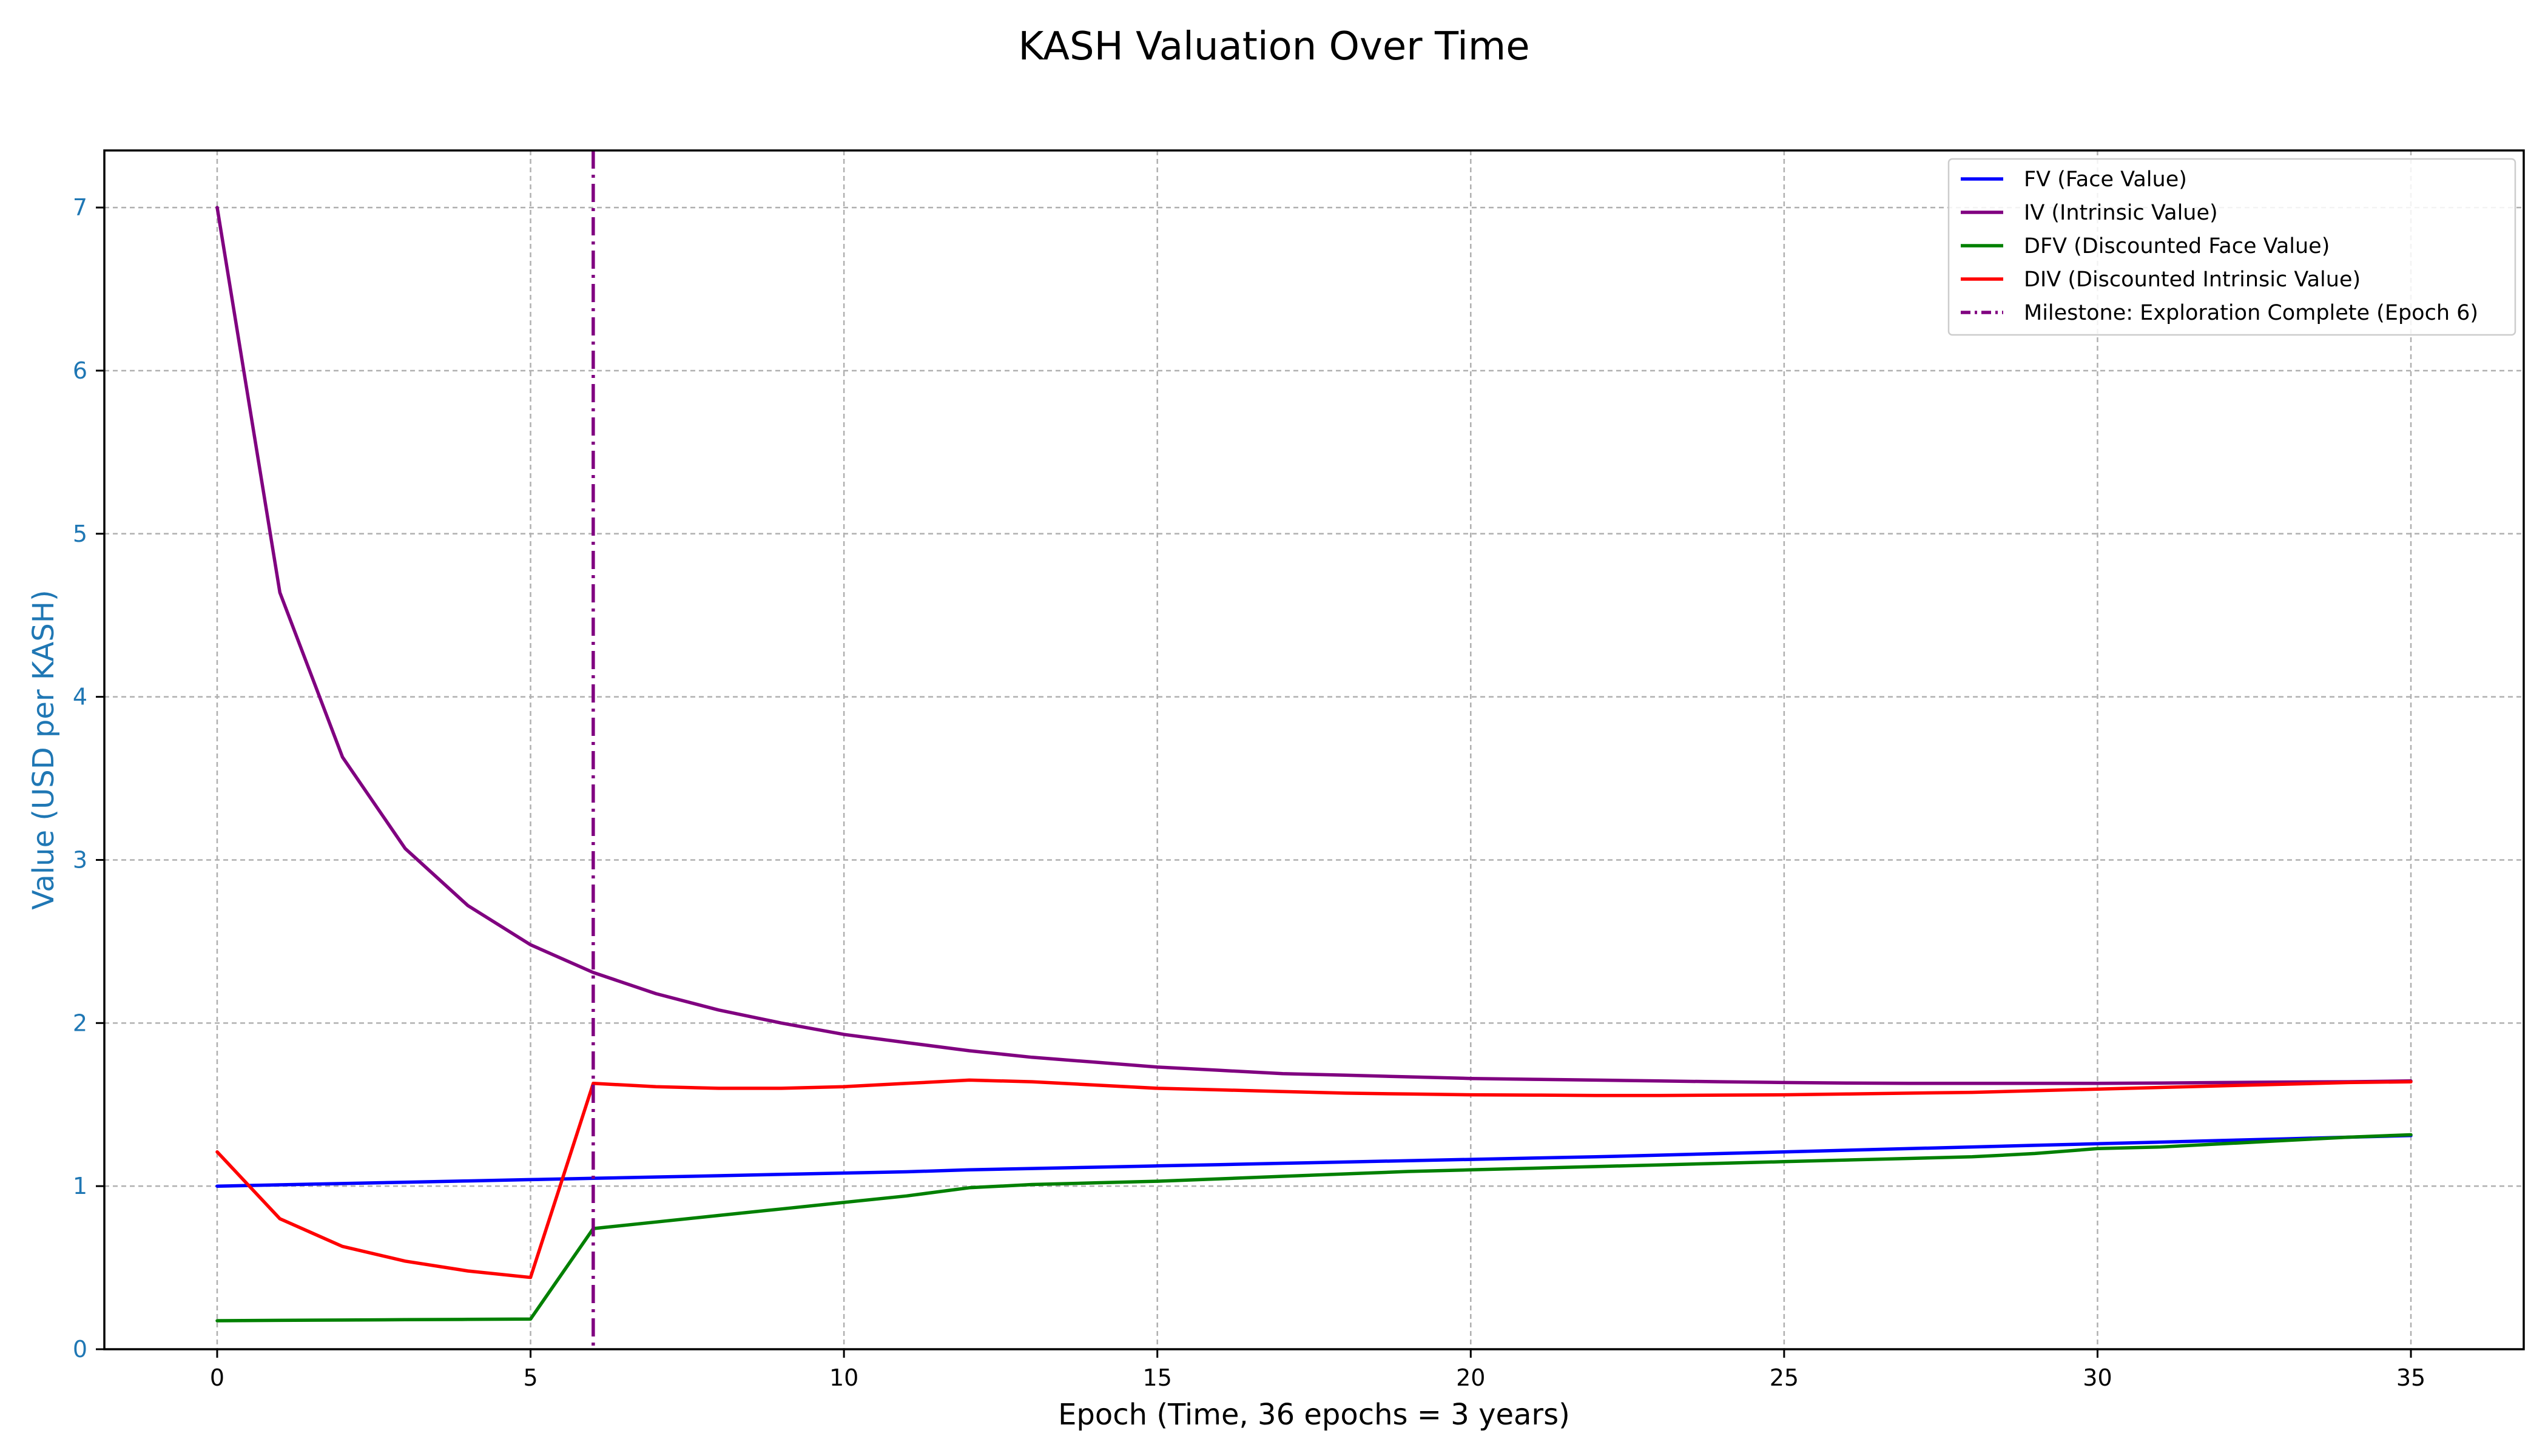 Image resolution: width=2548 pixels, height=1456 pixels. Describe the element at coordinates (2177, 246) in the screenshot. I see `legend-entry-label: DFV (Discounted Face Value)` at that location.